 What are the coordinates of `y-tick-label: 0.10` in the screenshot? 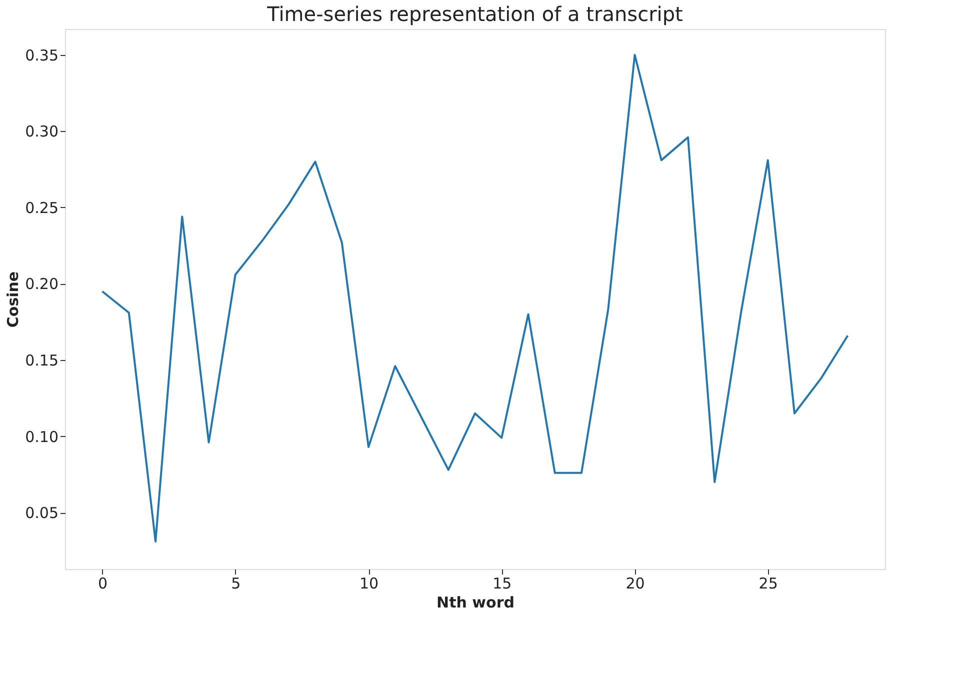 It's located at (41, 437).